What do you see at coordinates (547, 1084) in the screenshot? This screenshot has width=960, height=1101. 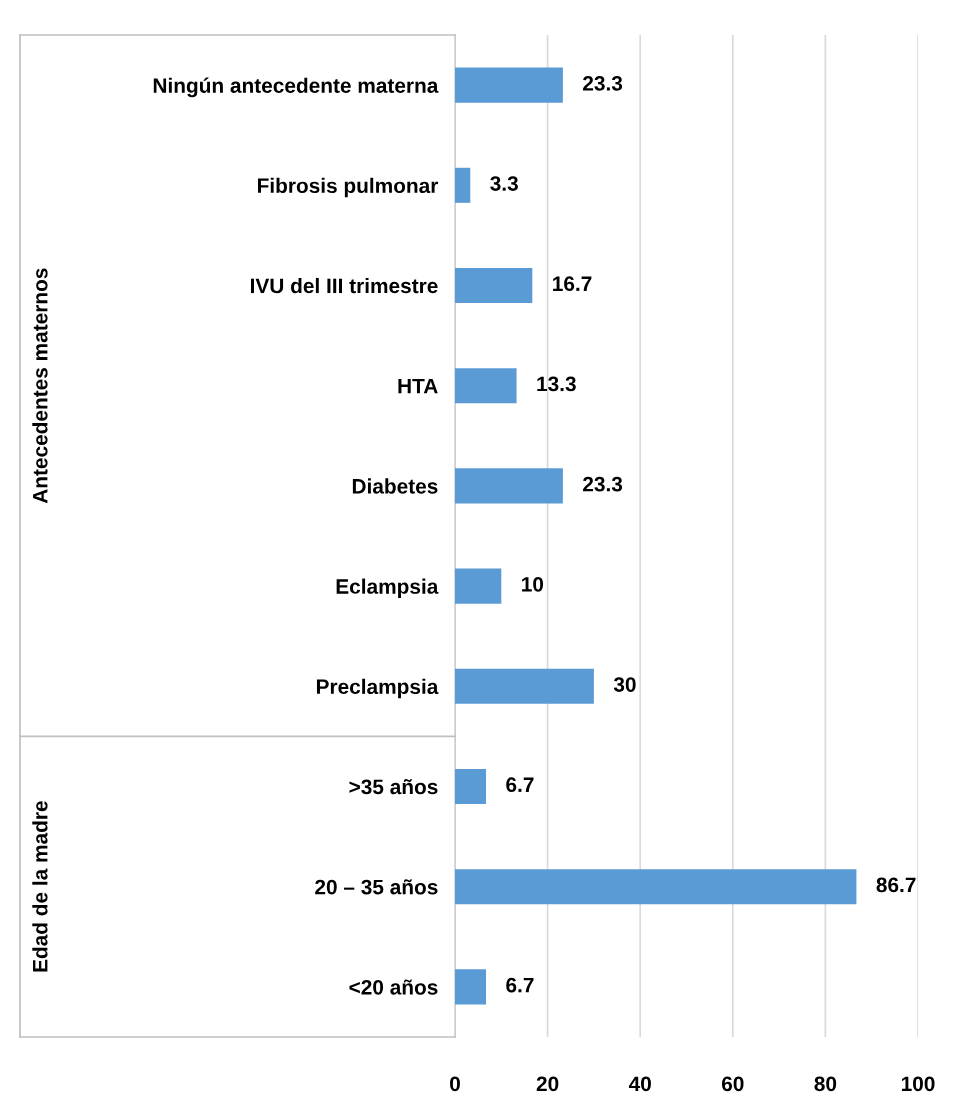 I see `x-tick-label: 20` at bounding box center [547, 1084].